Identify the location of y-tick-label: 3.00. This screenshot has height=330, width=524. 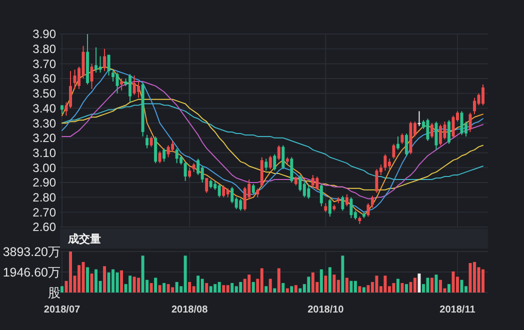
(44, 167).